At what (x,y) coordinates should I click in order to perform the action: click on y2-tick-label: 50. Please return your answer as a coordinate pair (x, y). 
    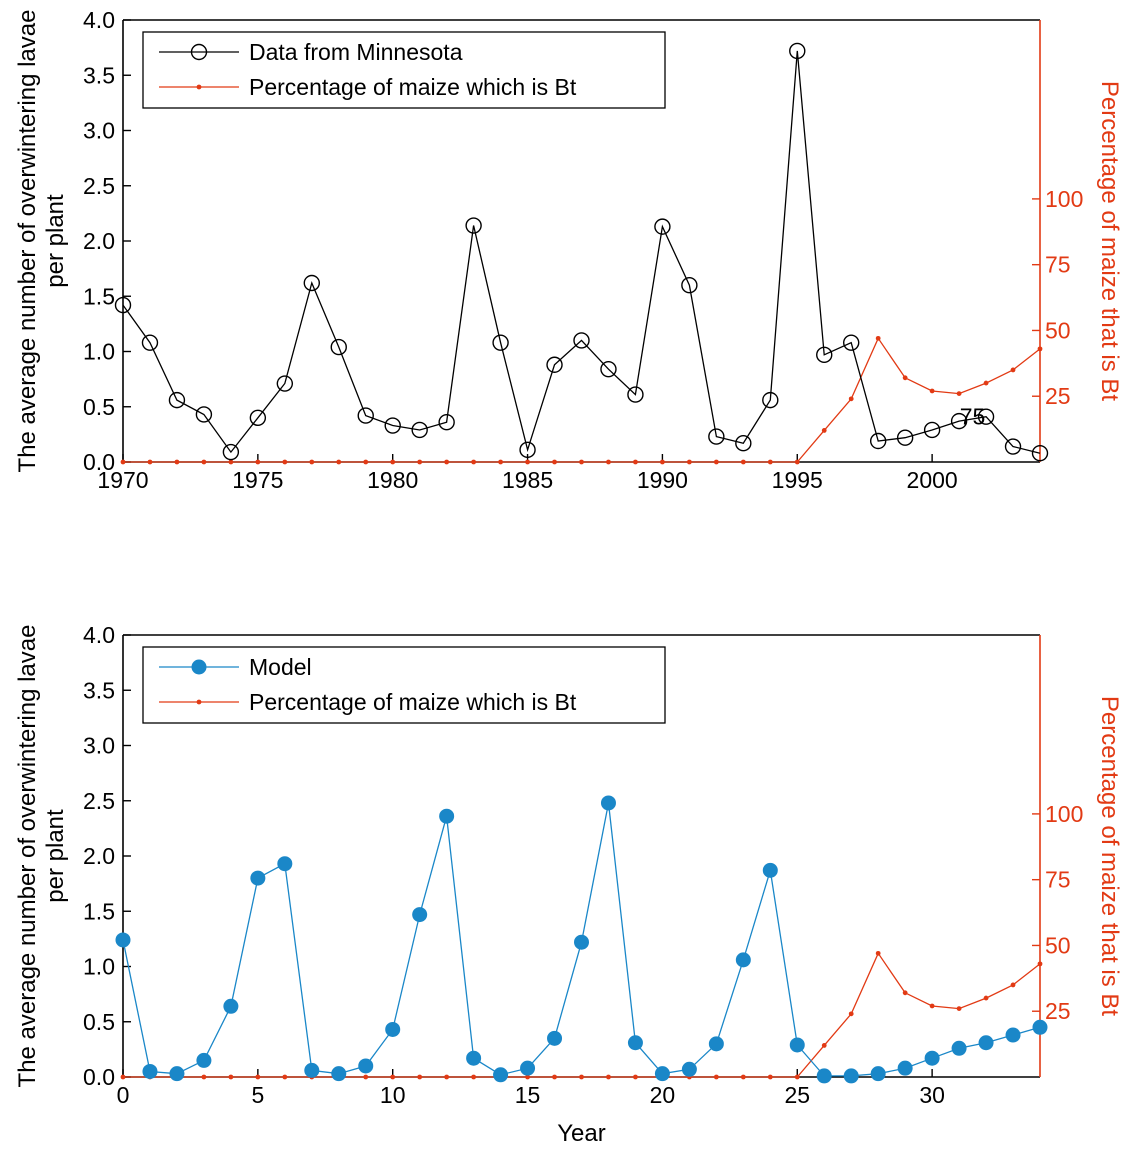
    Looking at the image, I should click on (1058, 945).